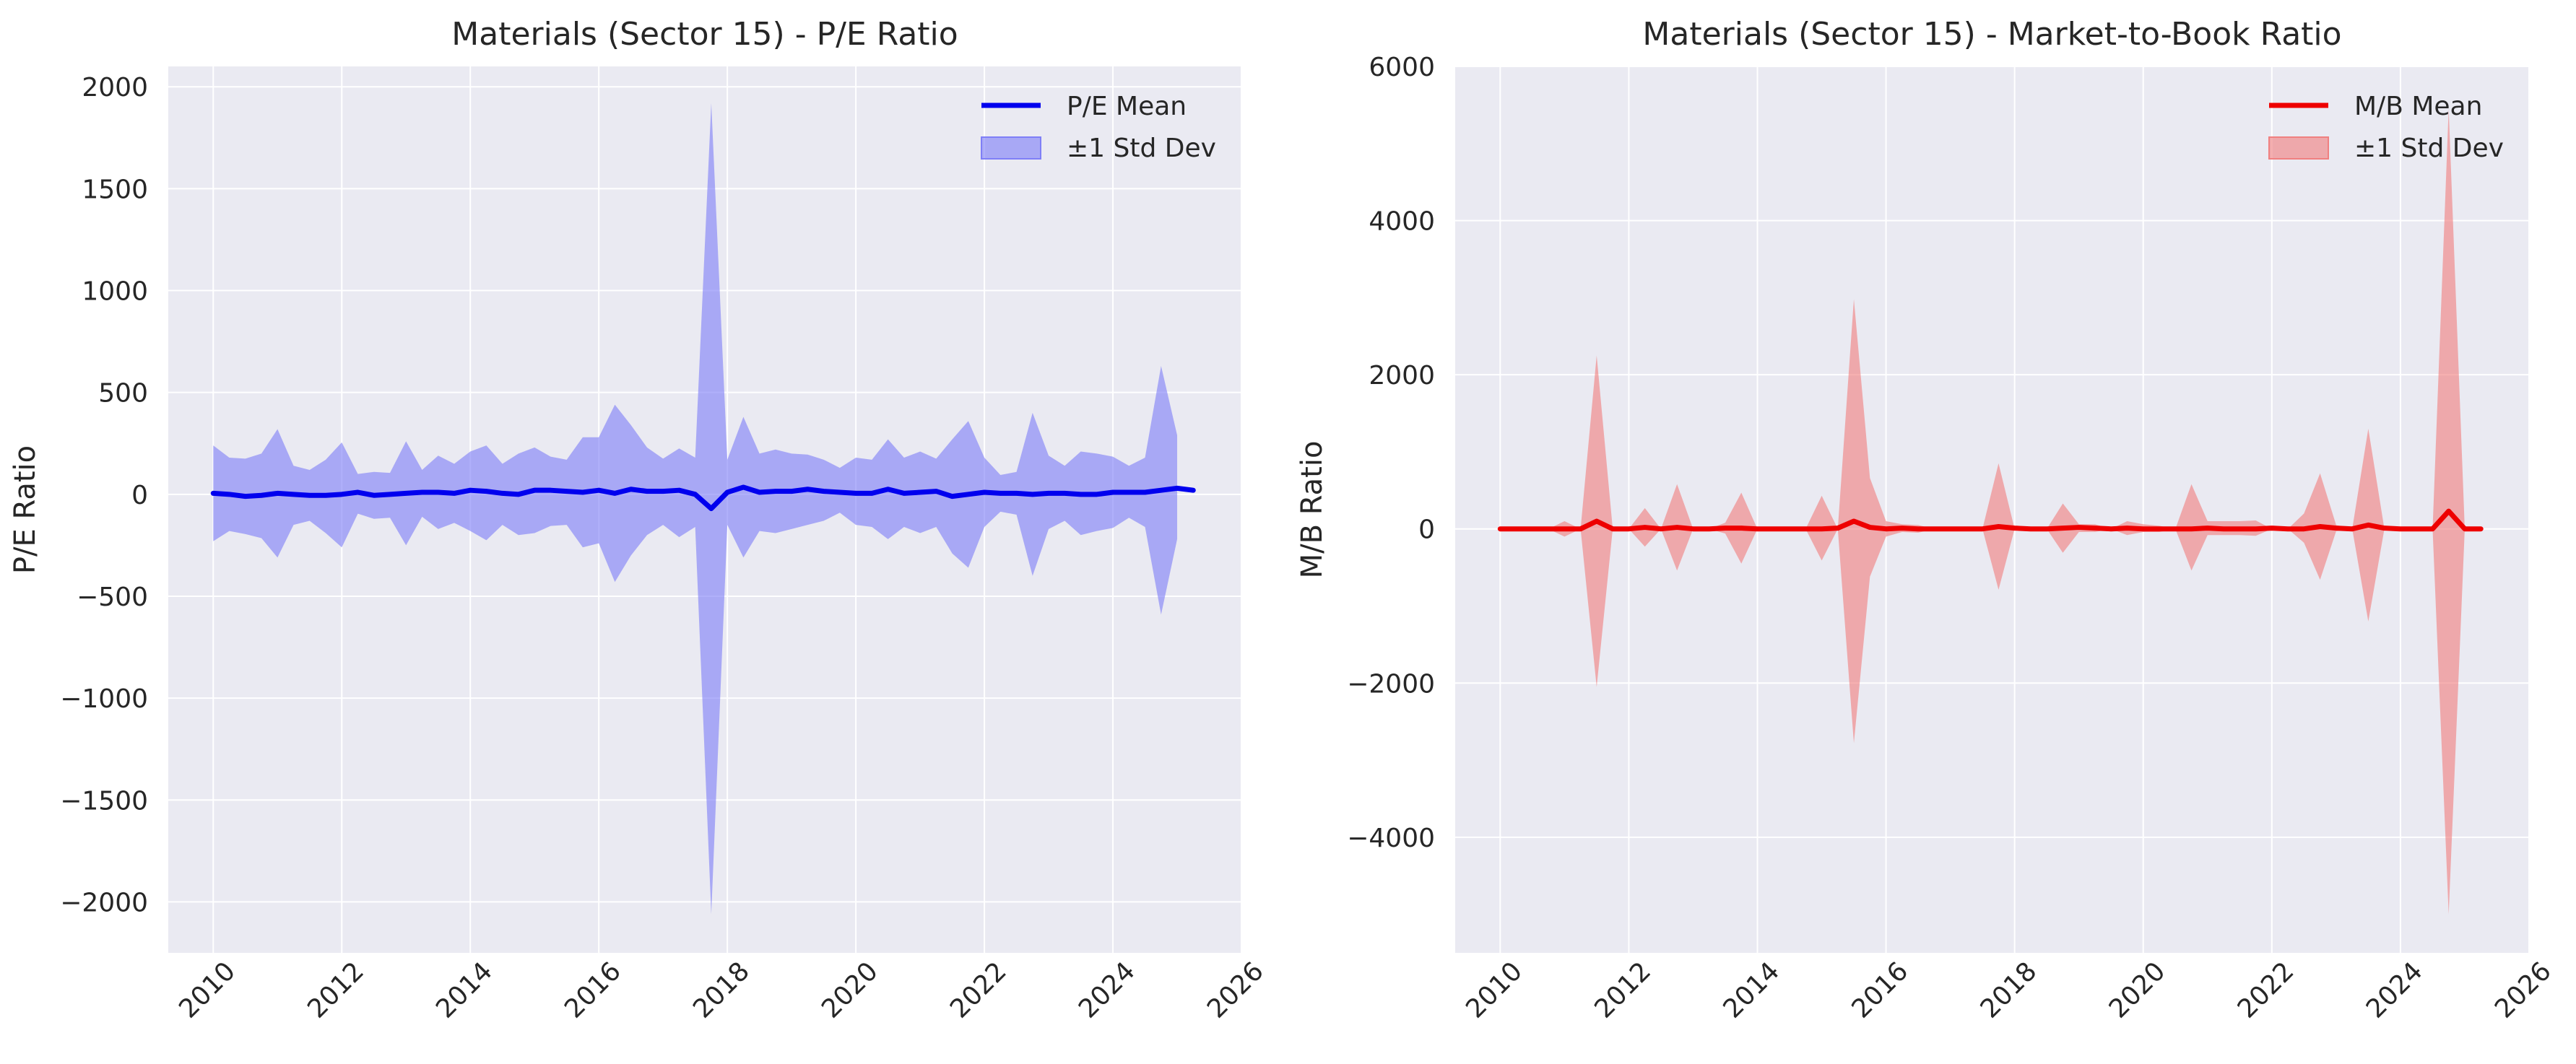 The image size is (2576, 1064). I want to click on y-tick-label: −4000, so click(1391, 839).